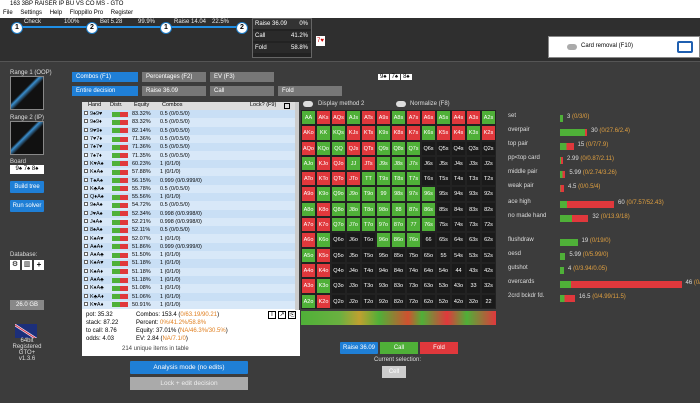 This screenshot has width=700, height=403. I want to click on range-cell: 53o, so click(443, 286).